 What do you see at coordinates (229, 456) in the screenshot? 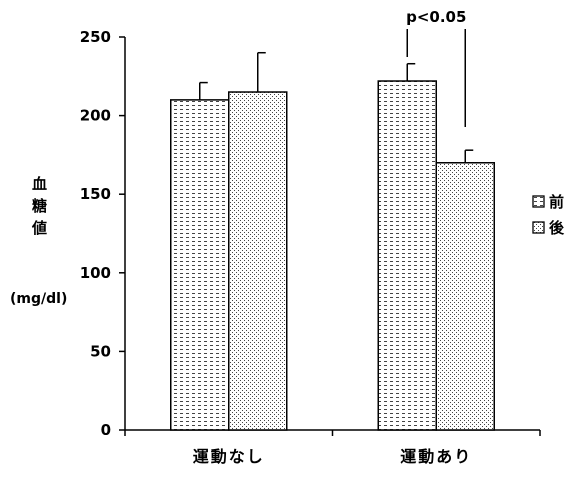
I see `x-category-label: 運動なし` at bounding box center [229, 456].